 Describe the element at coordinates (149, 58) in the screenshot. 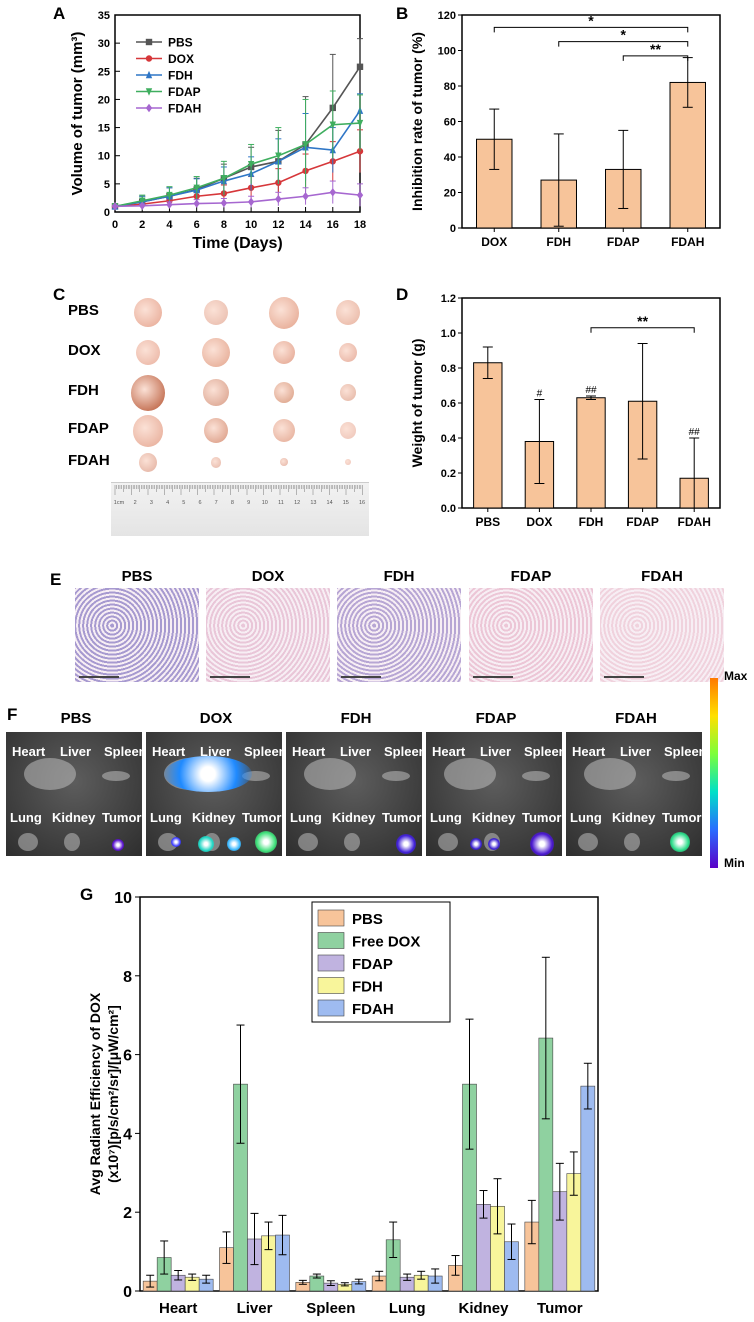

I see `legend-marker-a-dox` at that location.